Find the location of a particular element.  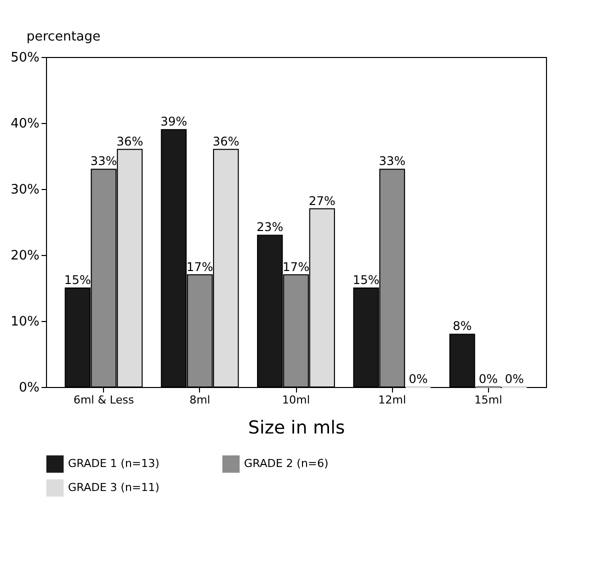

data-label: 27% is located at coordinates (322, 201).